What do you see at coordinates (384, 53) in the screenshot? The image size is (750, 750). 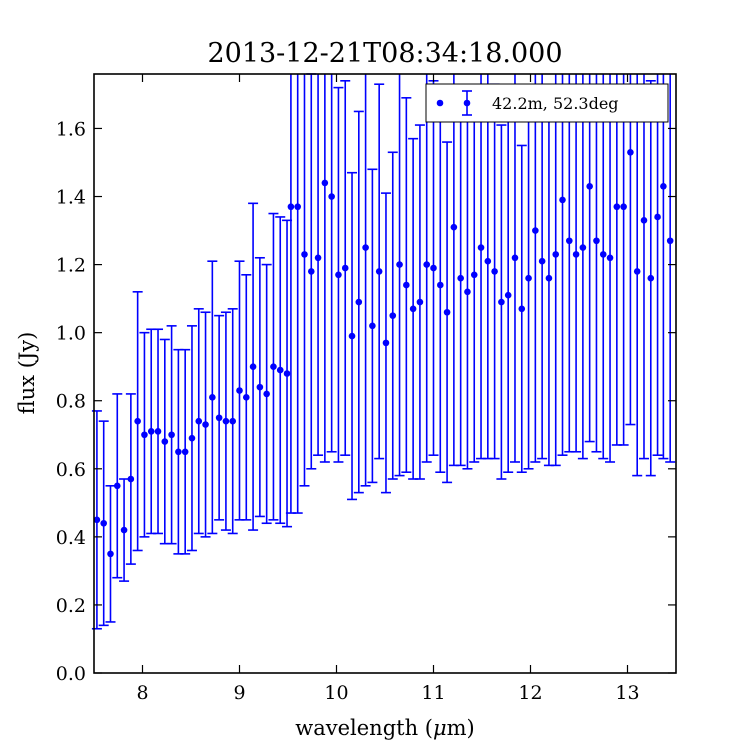 I see `chart-title: 2013-12-21T08:34:18.000` at bounding box center [384, 53].